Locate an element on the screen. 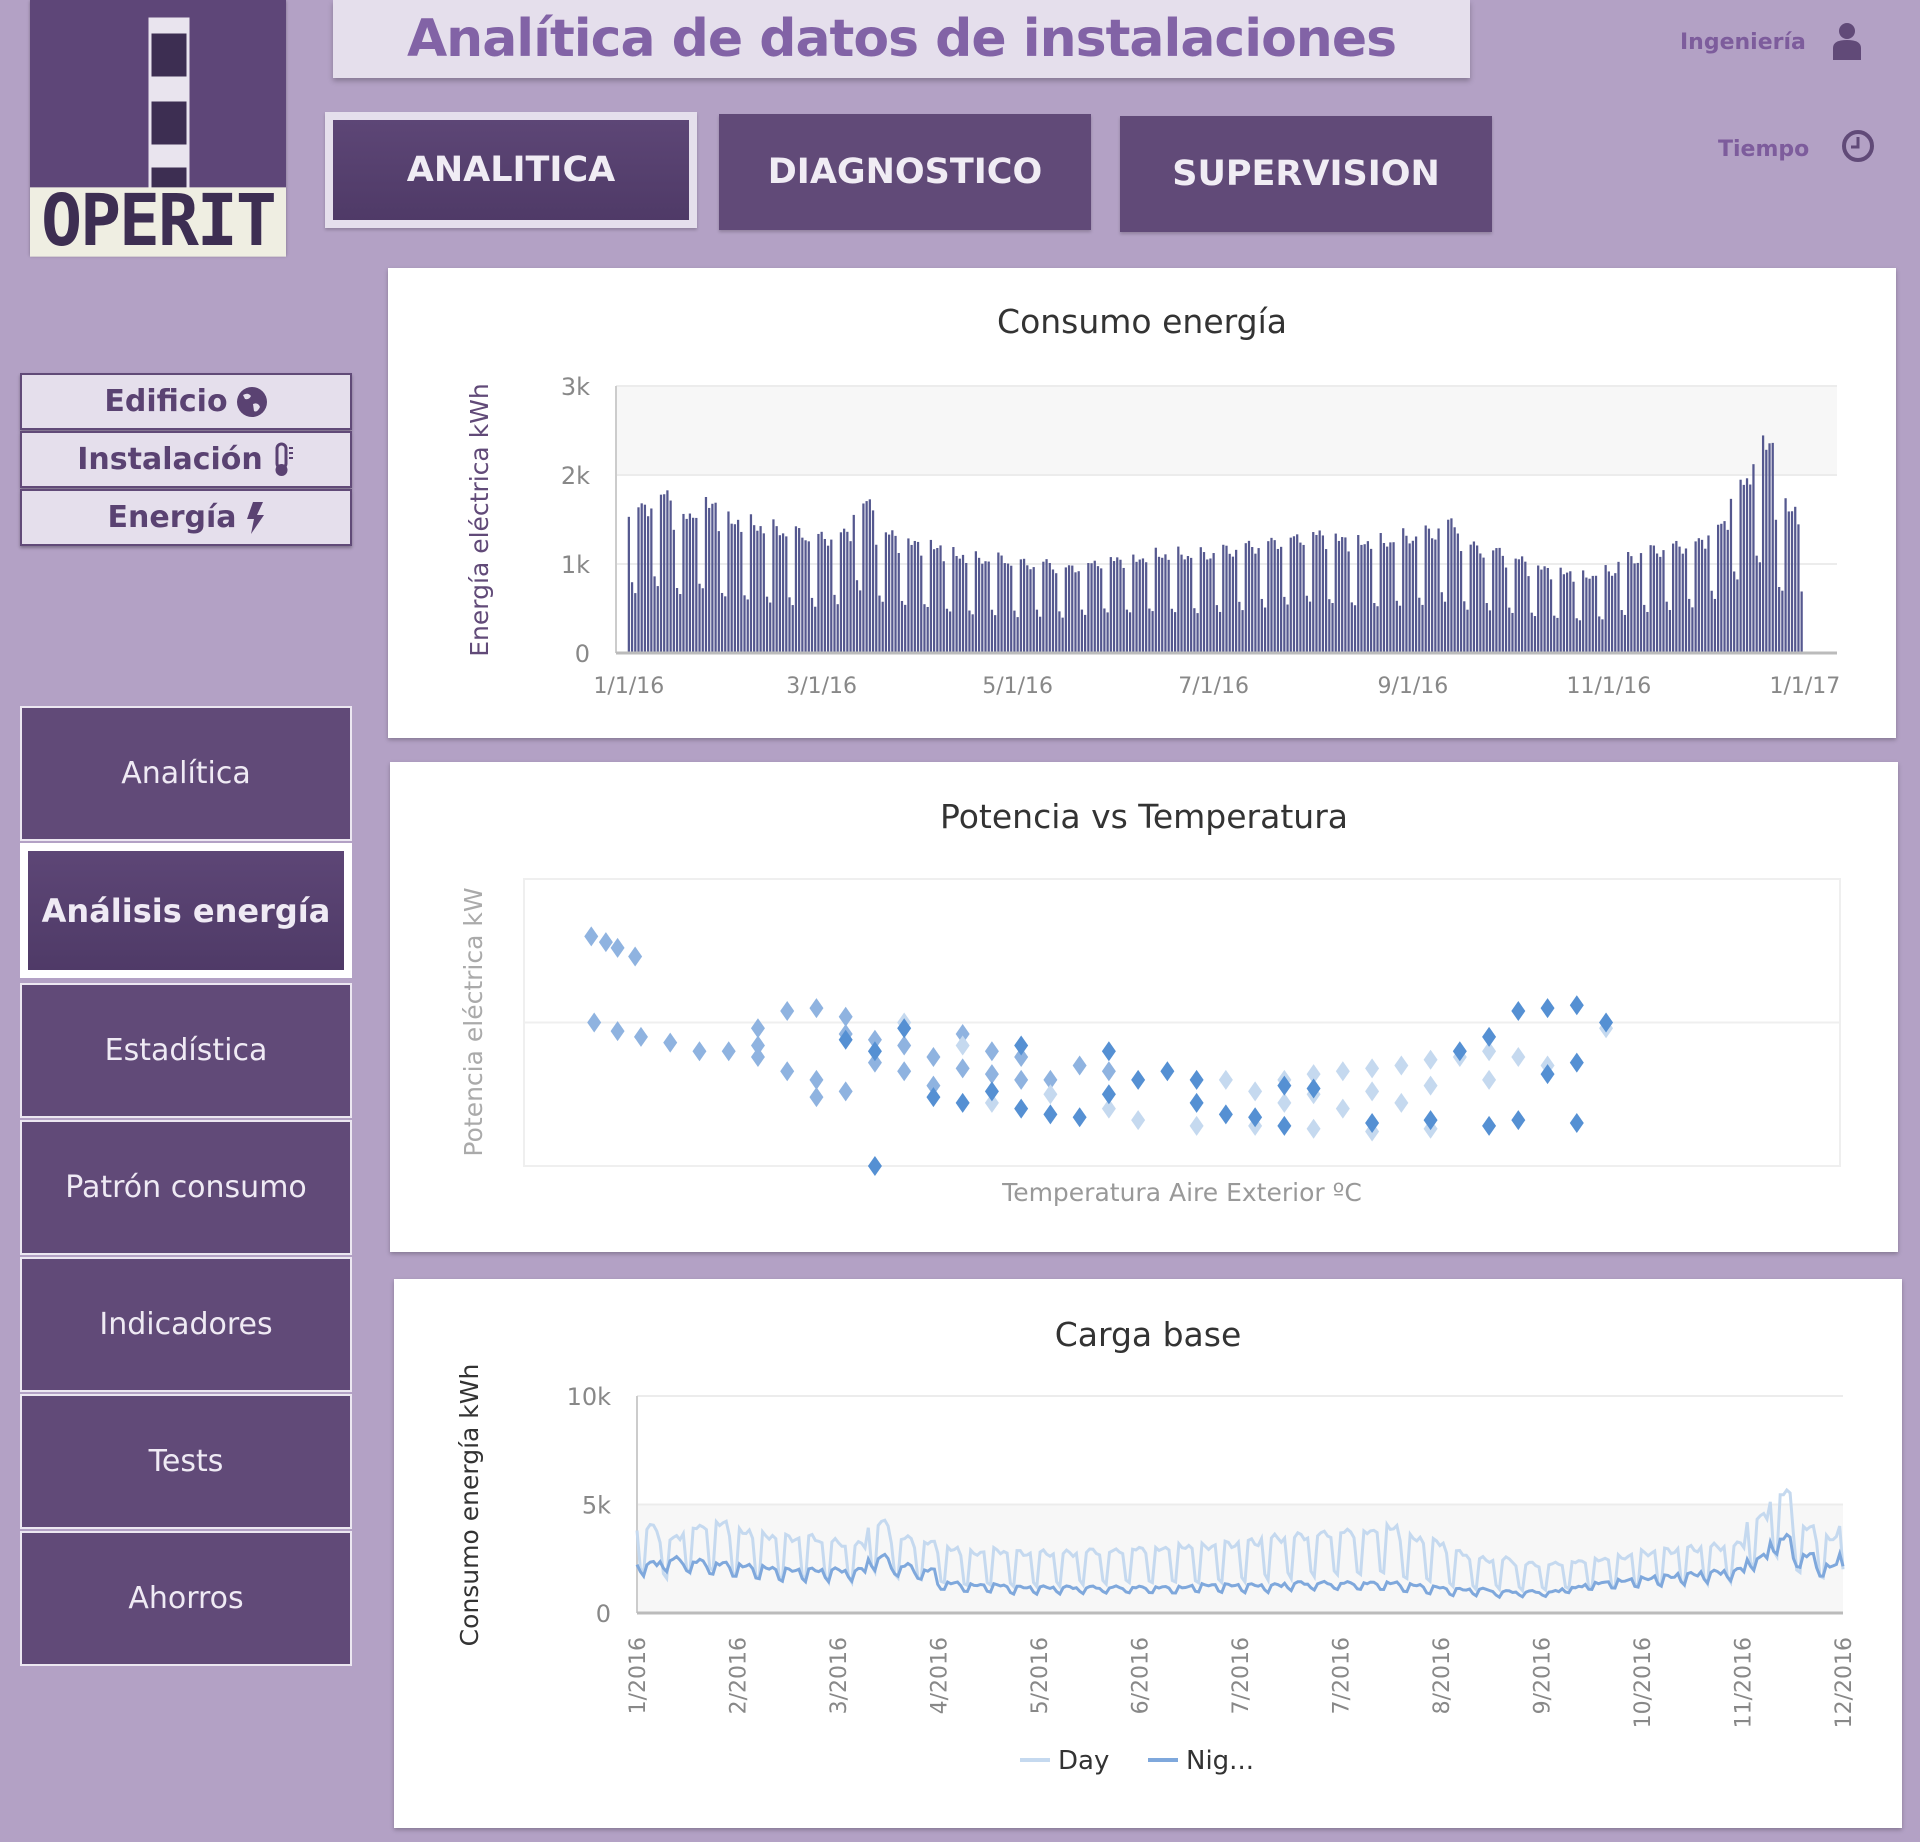 The height and width of the screenshot is (1842, 1920). context-edificio-button: Edificio is located at coordinates (186, 401).